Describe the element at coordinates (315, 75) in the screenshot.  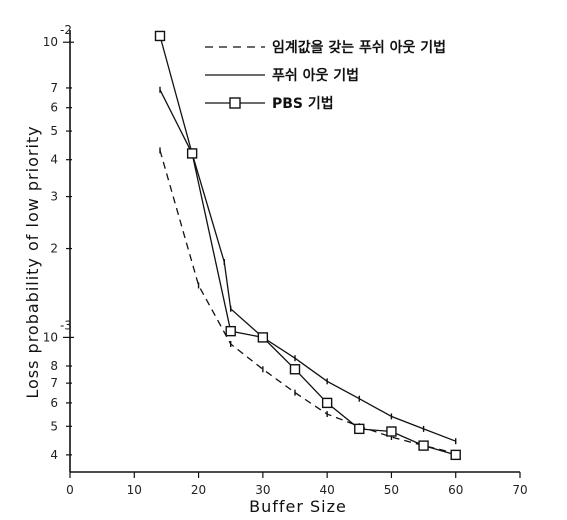
I see `legend-label-series-2: 푸쉬 아웃 기법` at that location.